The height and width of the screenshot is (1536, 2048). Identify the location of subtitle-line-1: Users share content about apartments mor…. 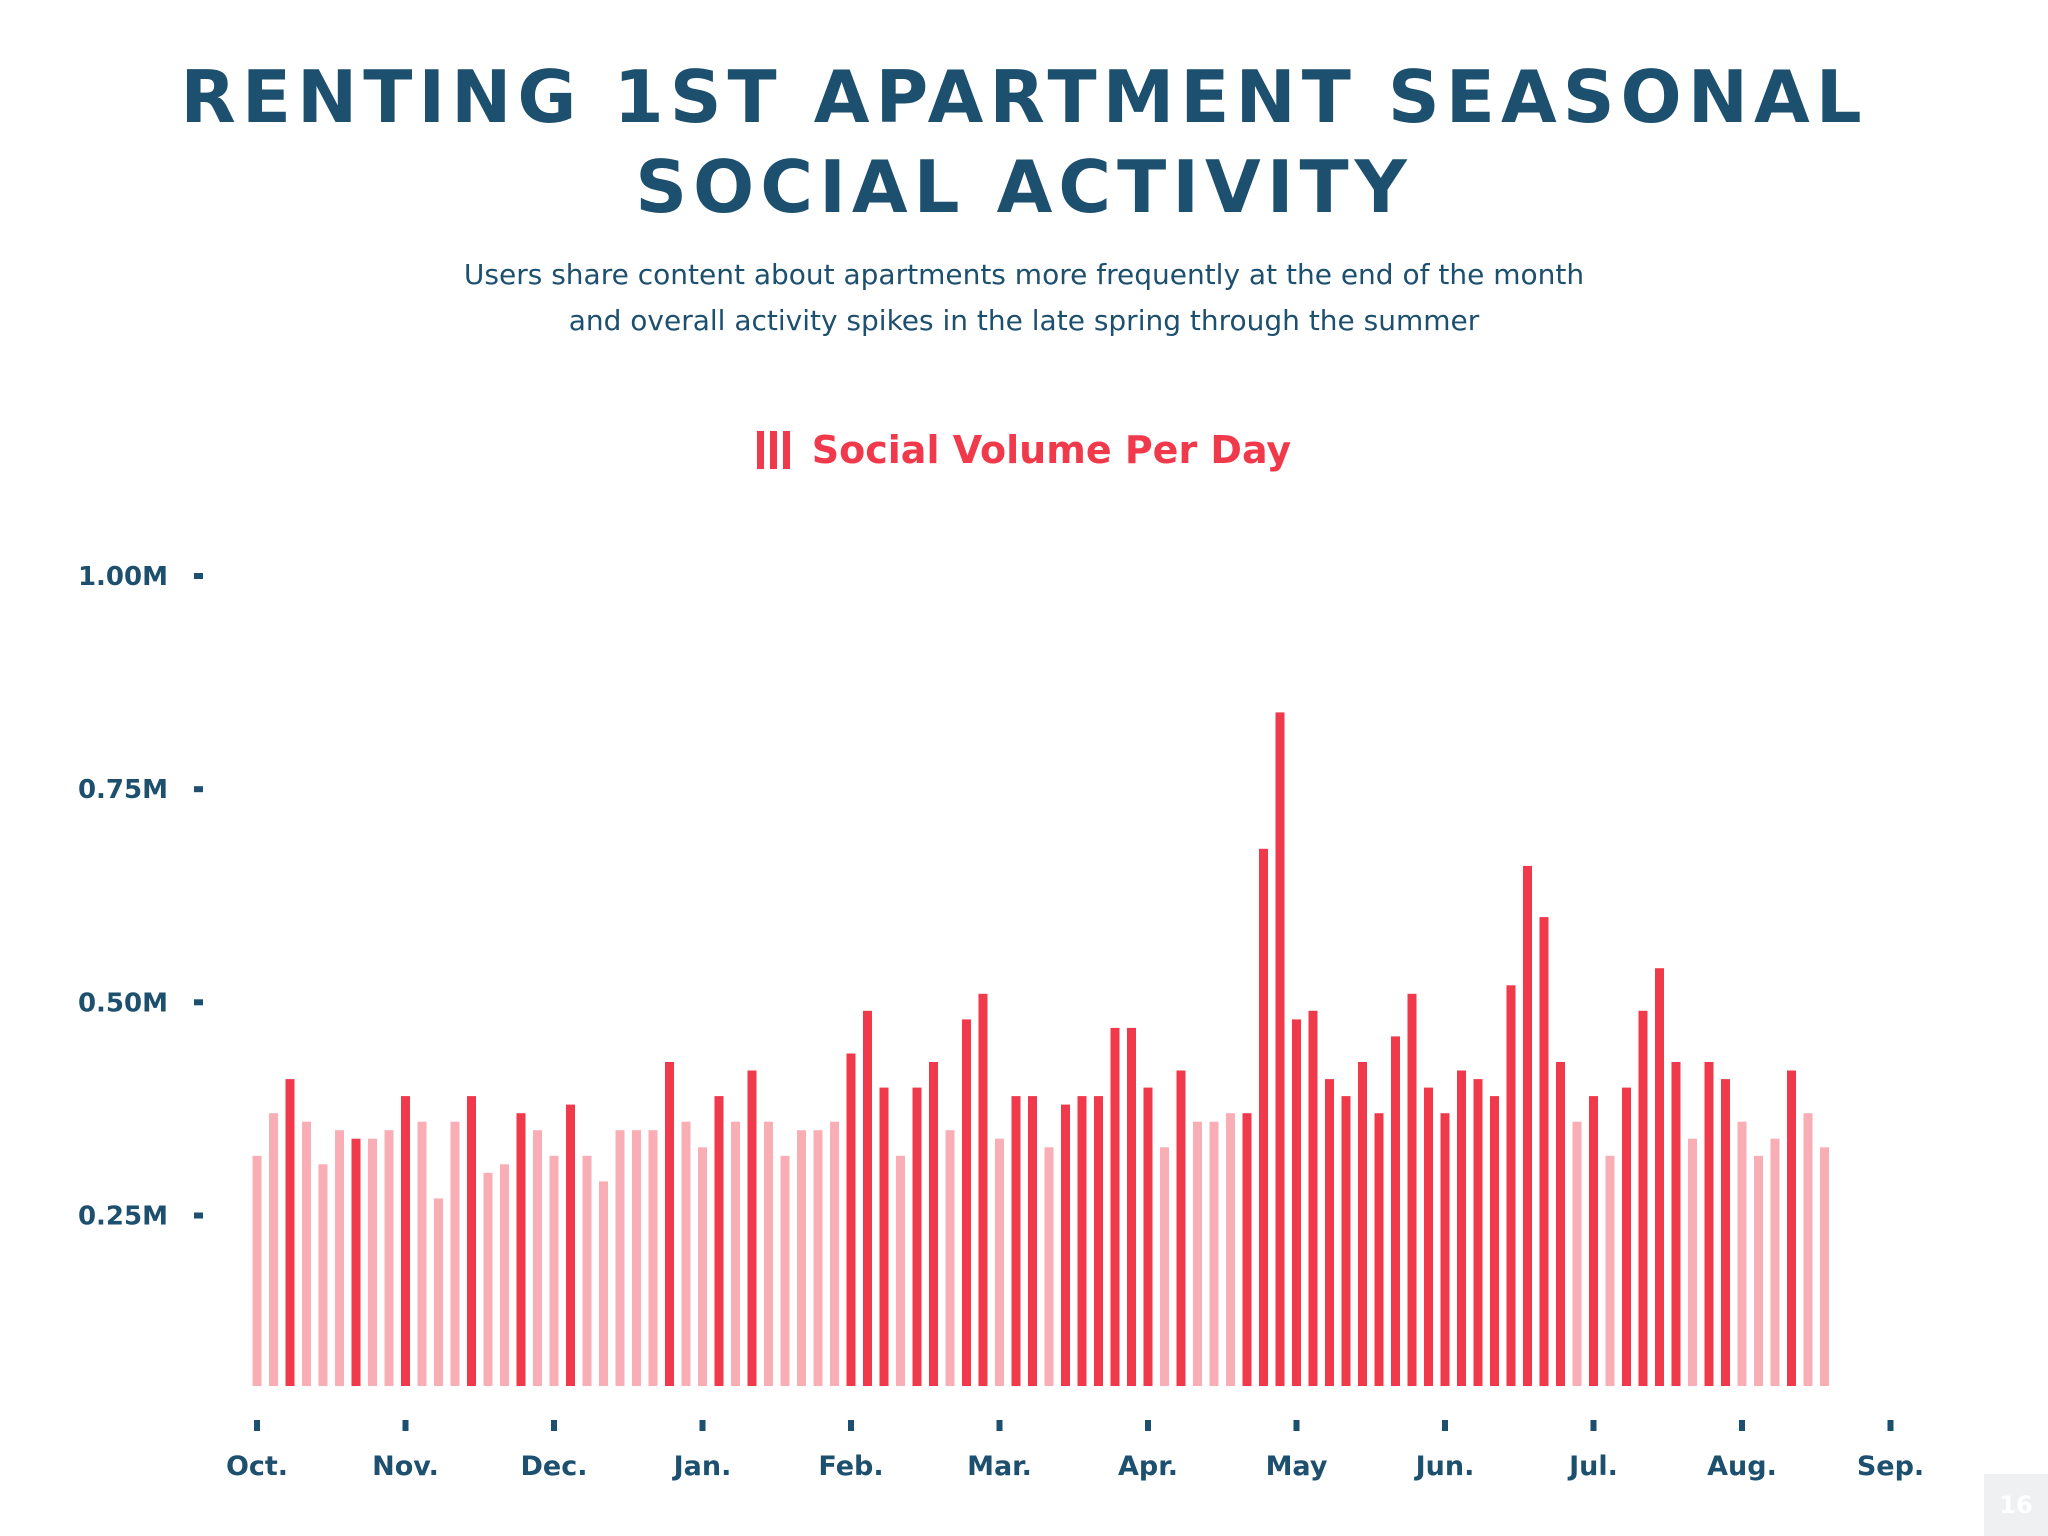
(1024, 274).